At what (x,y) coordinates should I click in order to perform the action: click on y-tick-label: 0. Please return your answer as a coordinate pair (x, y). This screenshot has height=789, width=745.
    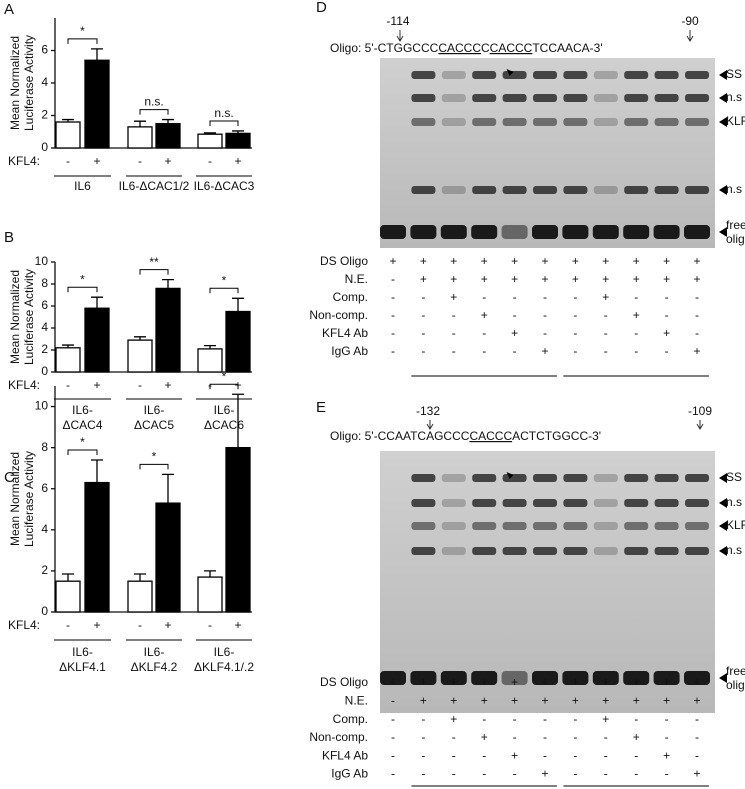
    Looking at the image, I should click on (44, 611).